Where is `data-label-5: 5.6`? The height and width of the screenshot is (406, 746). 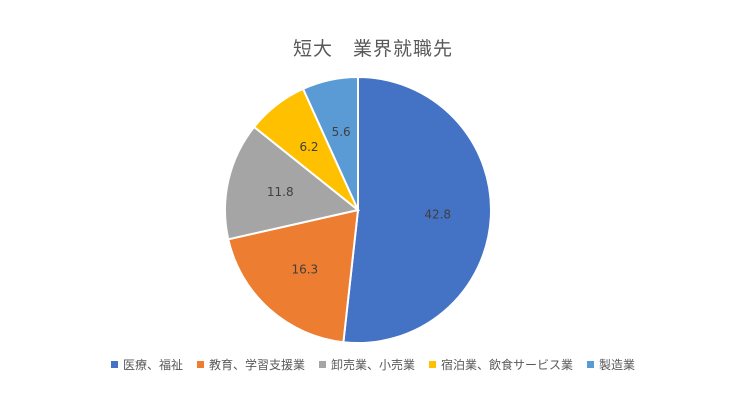
data-label-5: 5.6 is located at coordinates (341, 132).